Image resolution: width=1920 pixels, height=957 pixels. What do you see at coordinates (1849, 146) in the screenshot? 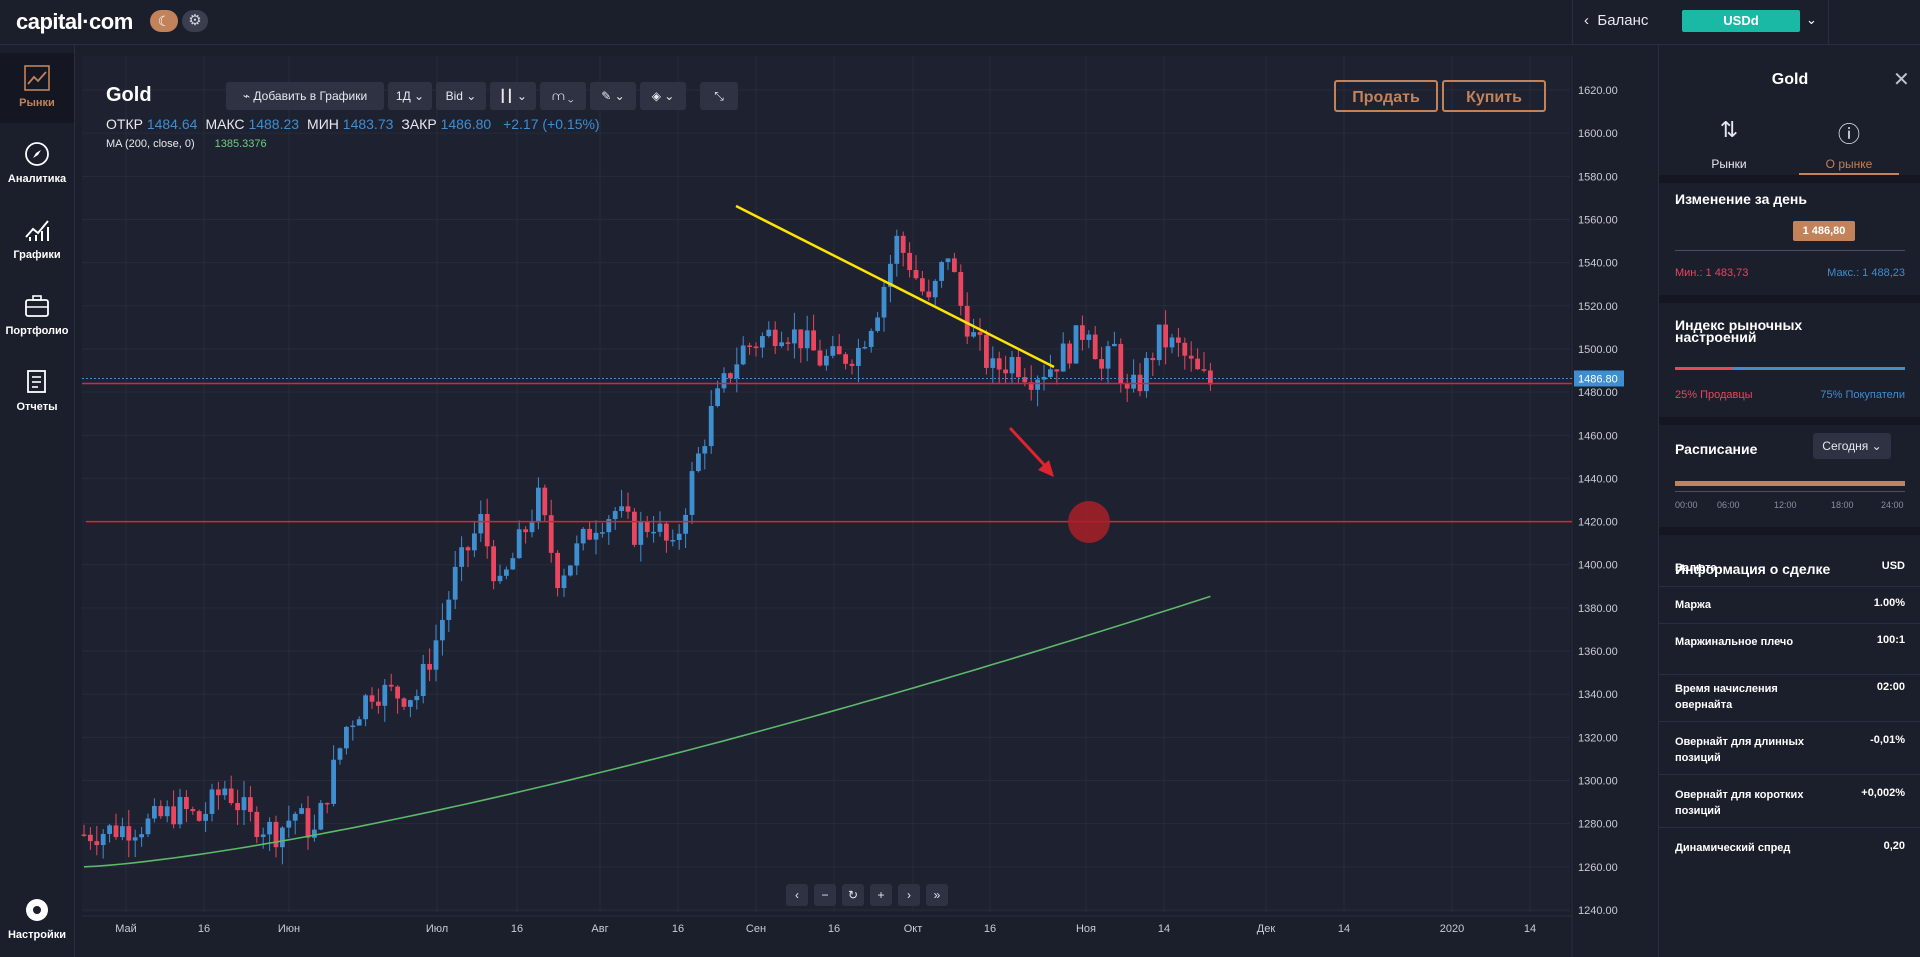
I see `tab-about-market: ⓘ О рынке` at bounding box center [1849, 146].